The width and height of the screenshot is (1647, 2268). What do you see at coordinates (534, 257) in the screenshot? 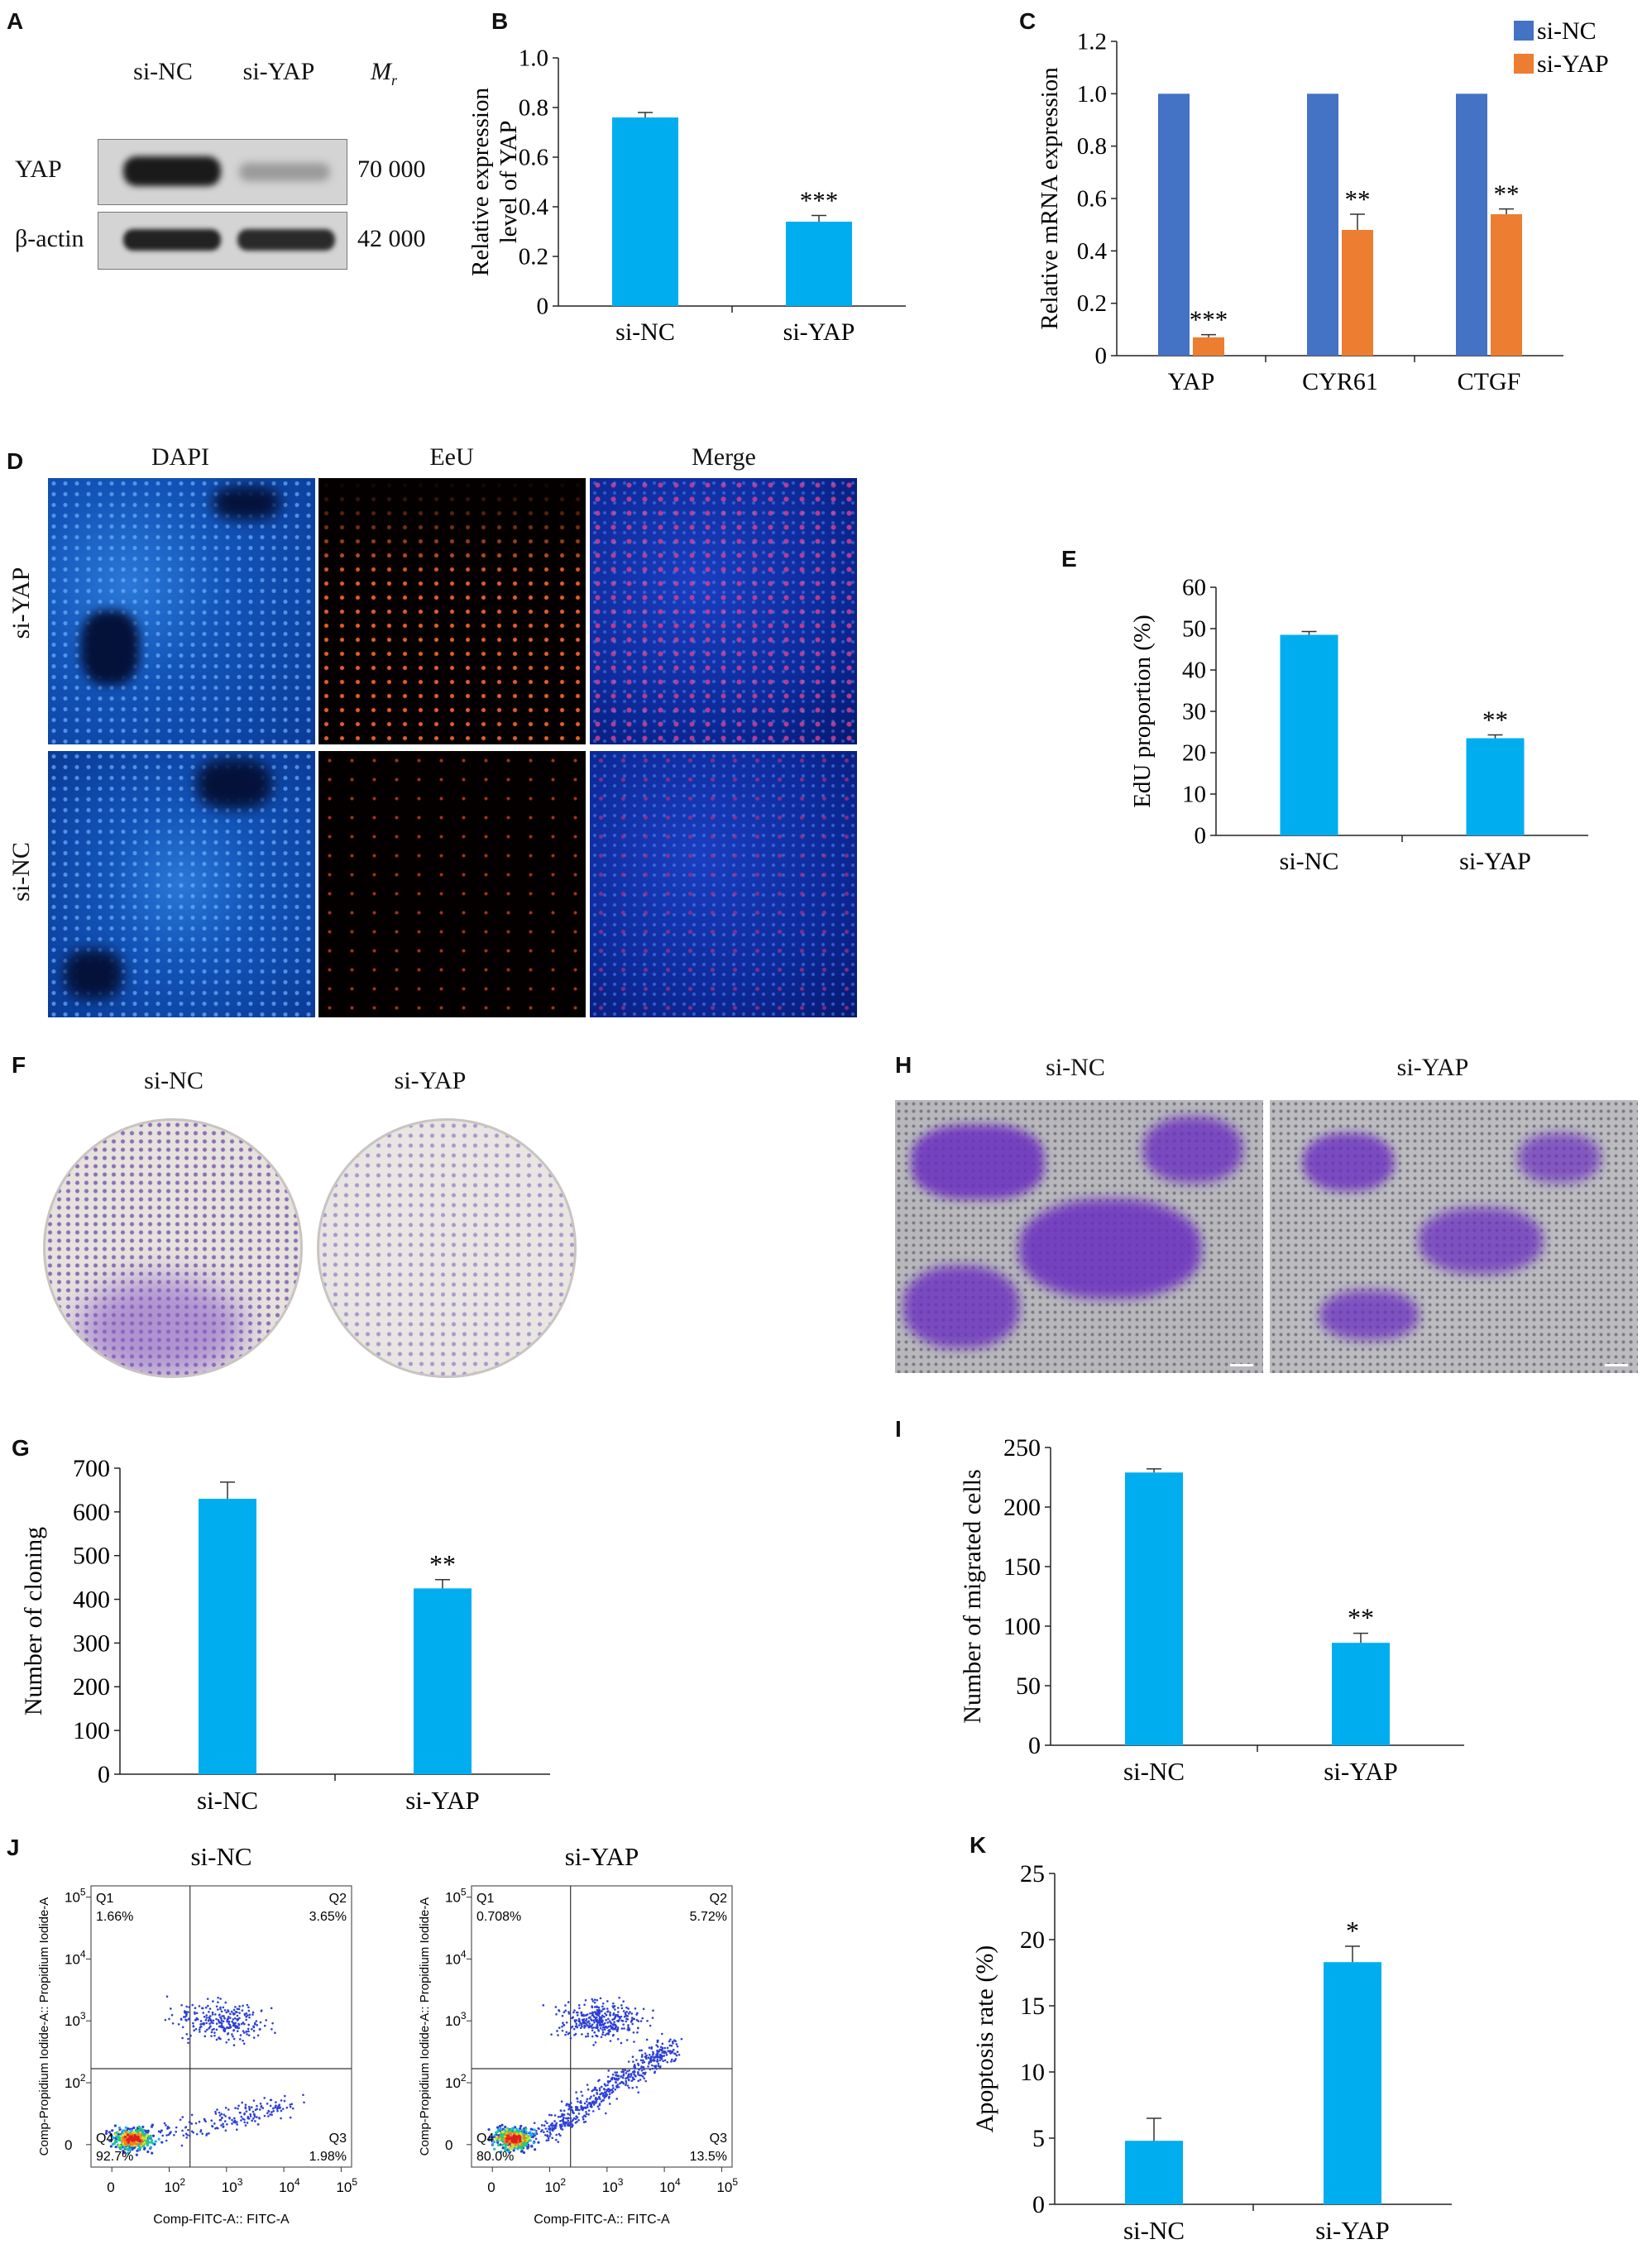
I see `y-tick-label-b: 0.2` at bounding box center [534, 257].